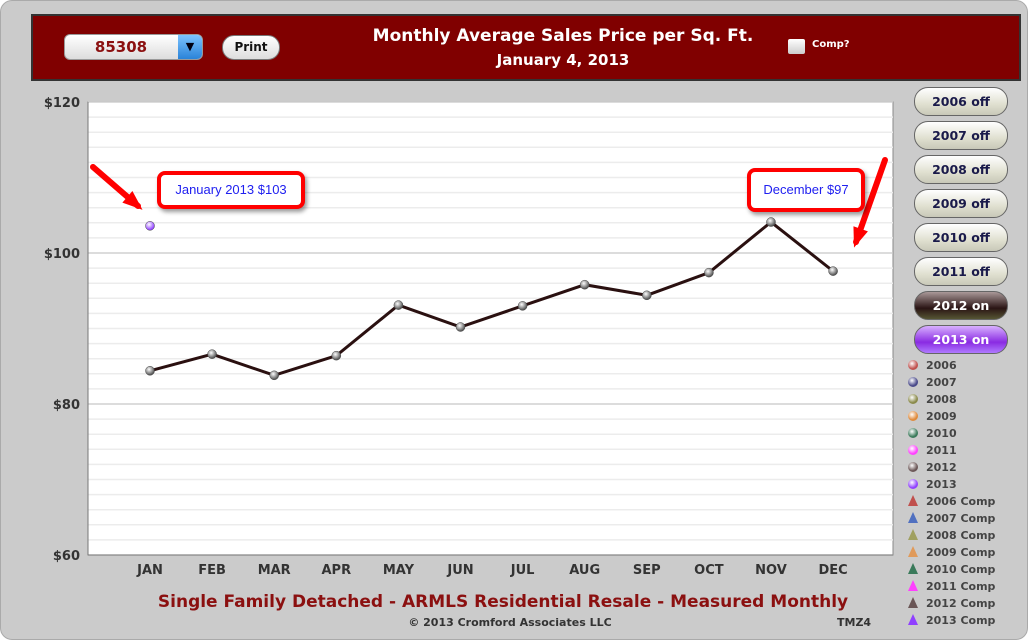 The image size is (1030, 642). I want to click on legend-item: 2006, so click(932, 365).